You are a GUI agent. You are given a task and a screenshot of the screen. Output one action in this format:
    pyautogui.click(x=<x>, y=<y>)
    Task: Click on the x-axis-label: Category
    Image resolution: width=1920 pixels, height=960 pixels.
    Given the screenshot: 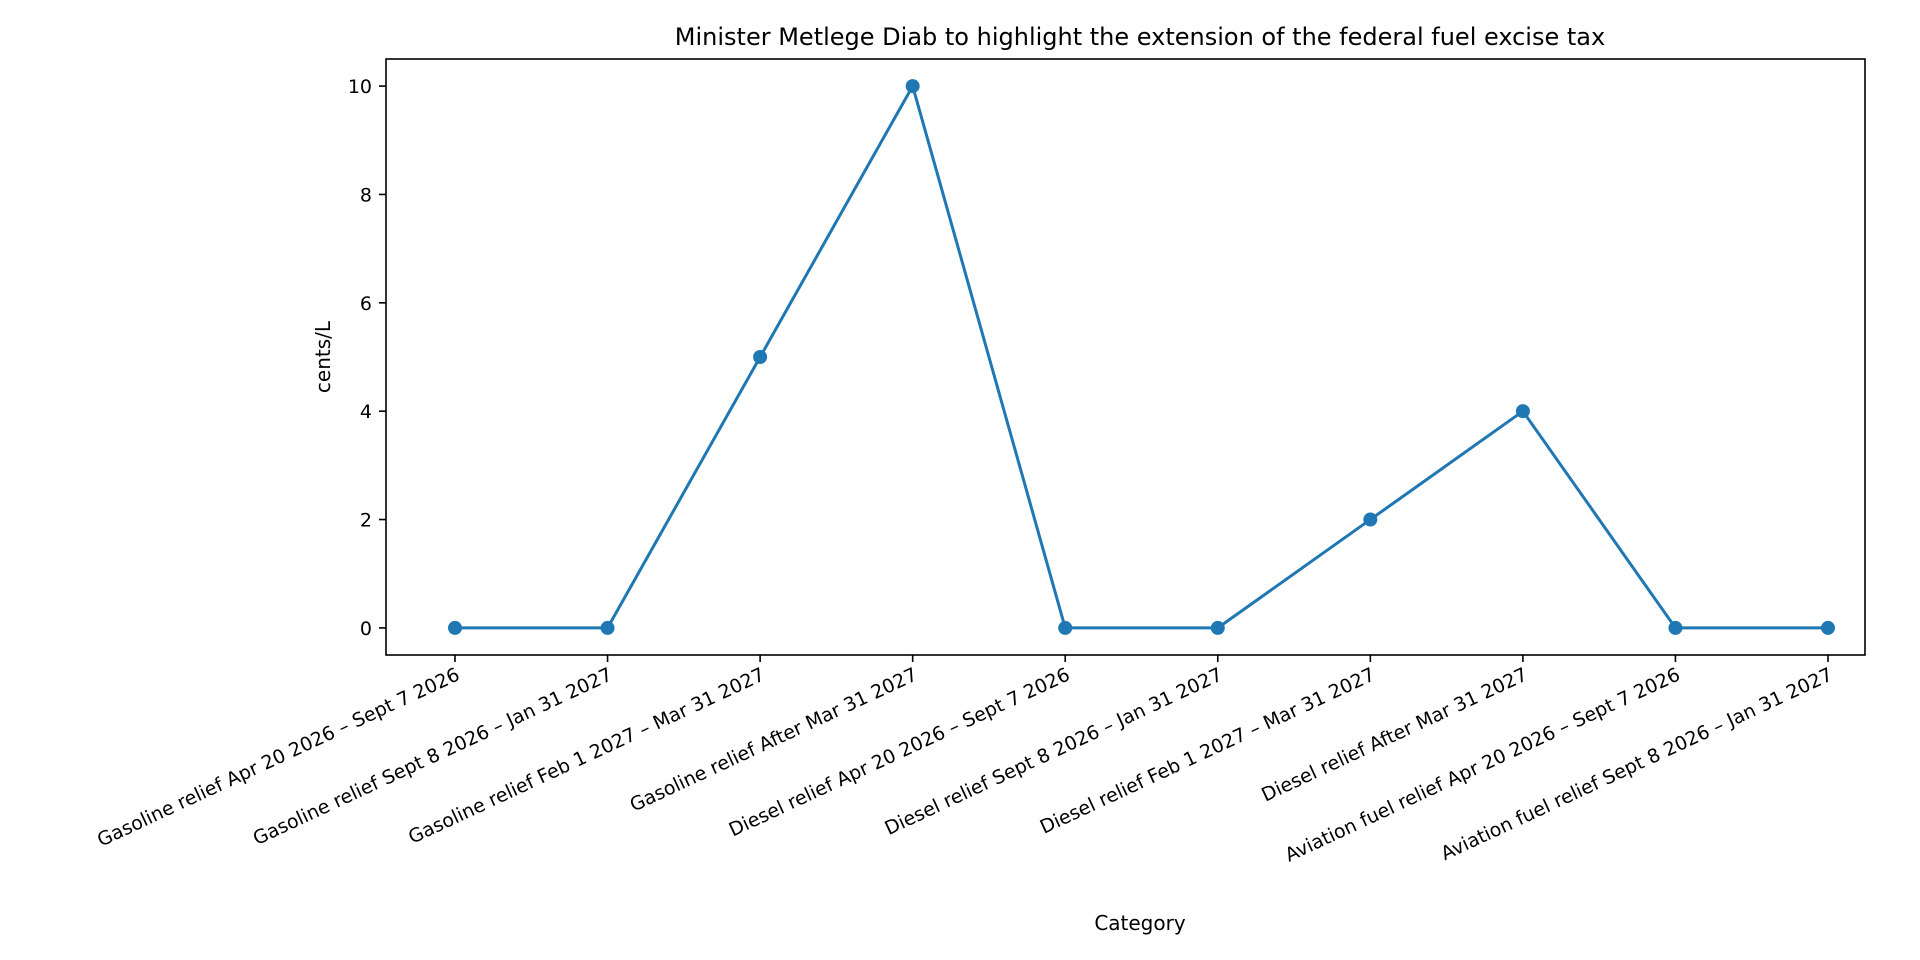 What is the action you would take?
    pyautogui.click(x=1140, y=923)
    